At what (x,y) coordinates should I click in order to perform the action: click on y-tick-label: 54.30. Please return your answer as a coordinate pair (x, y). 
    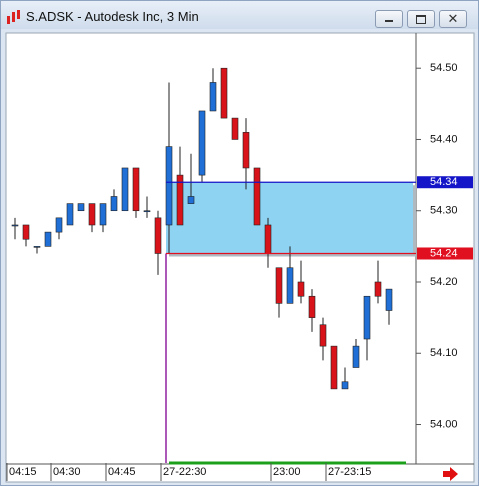
    Looking at the image, I should click on (444, 211).